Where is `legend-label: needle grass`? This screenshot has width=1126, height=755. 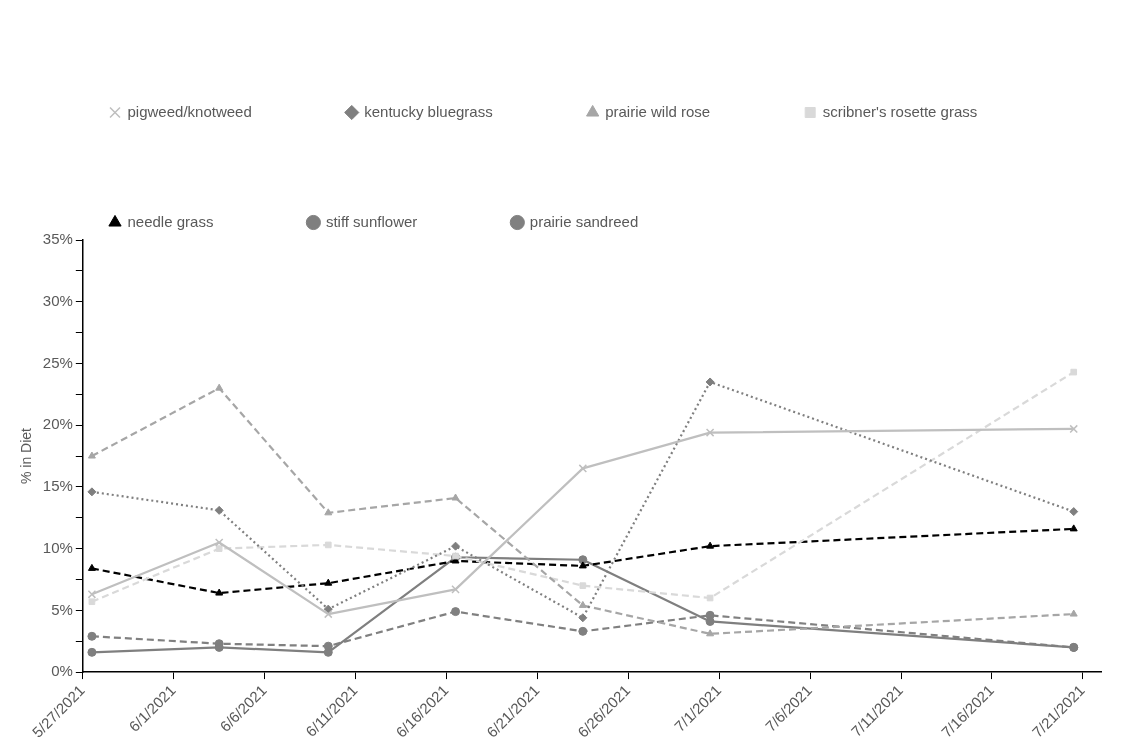 legend-label: needle grass is located at coordinates (170, 221).